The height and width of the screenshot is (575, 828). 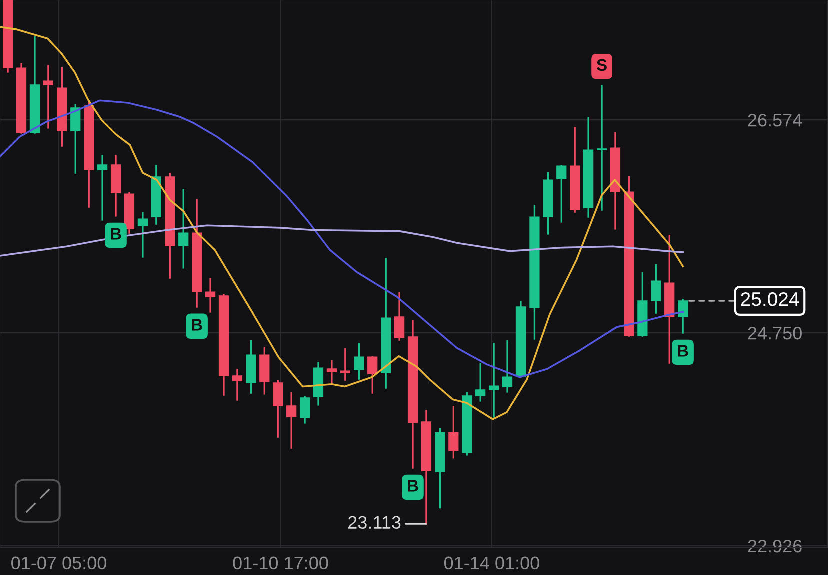 What do you see at coordinates (770, 299) in the screenshot?
I see `annotation: 25.024` at bounding box center [770, 299].